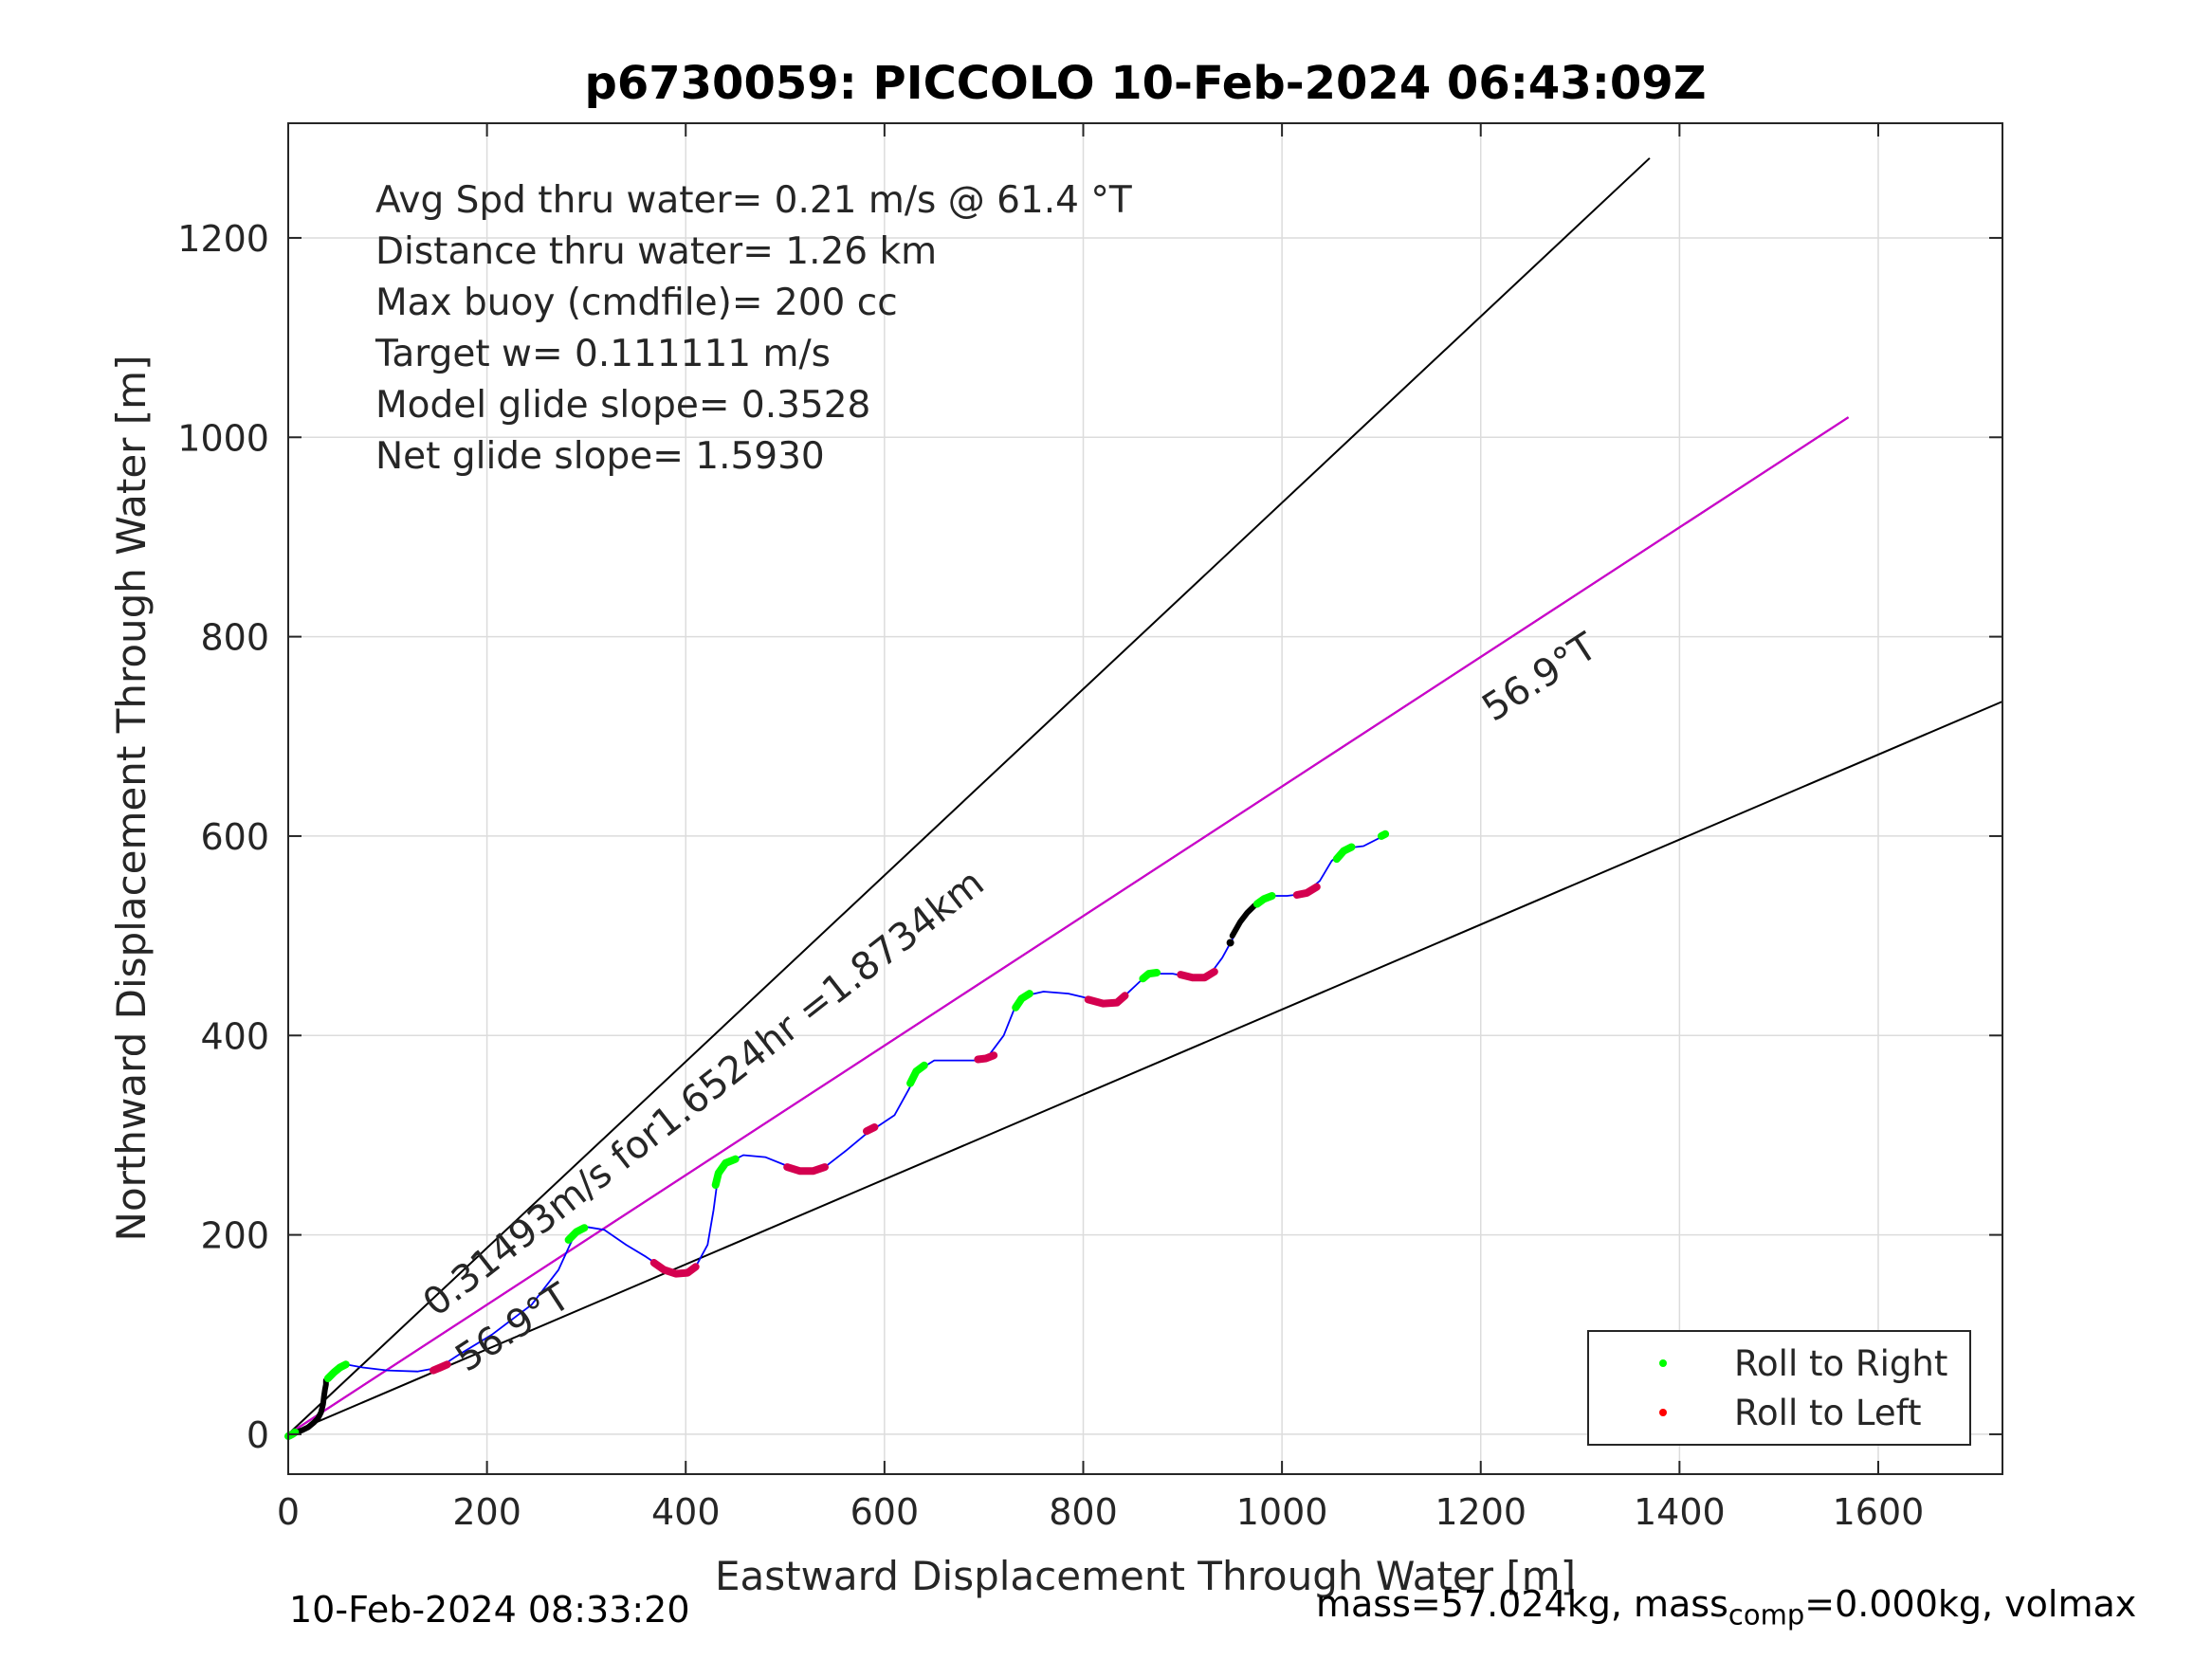 The width and height of the screenshot is (2212, 1659). What do you see at coordinates (1539, 678) in the screenshot?
I see `heading-annotation-far: 56.9°T` at bounding box center [1539, 678].